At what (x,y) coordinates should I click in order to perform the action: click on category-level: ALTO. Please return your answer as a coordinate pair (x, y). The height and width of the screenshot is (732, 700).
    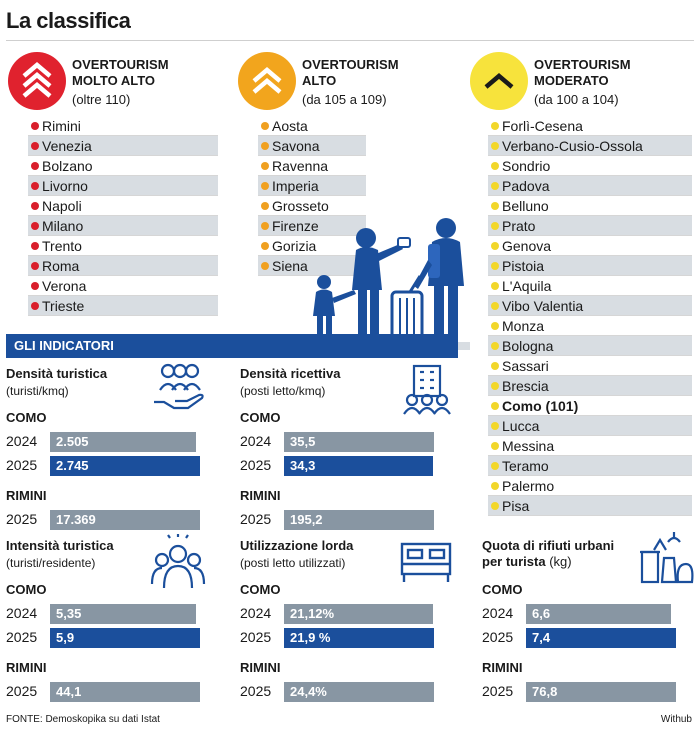
    Looking at the image, I should click on (319, 80).